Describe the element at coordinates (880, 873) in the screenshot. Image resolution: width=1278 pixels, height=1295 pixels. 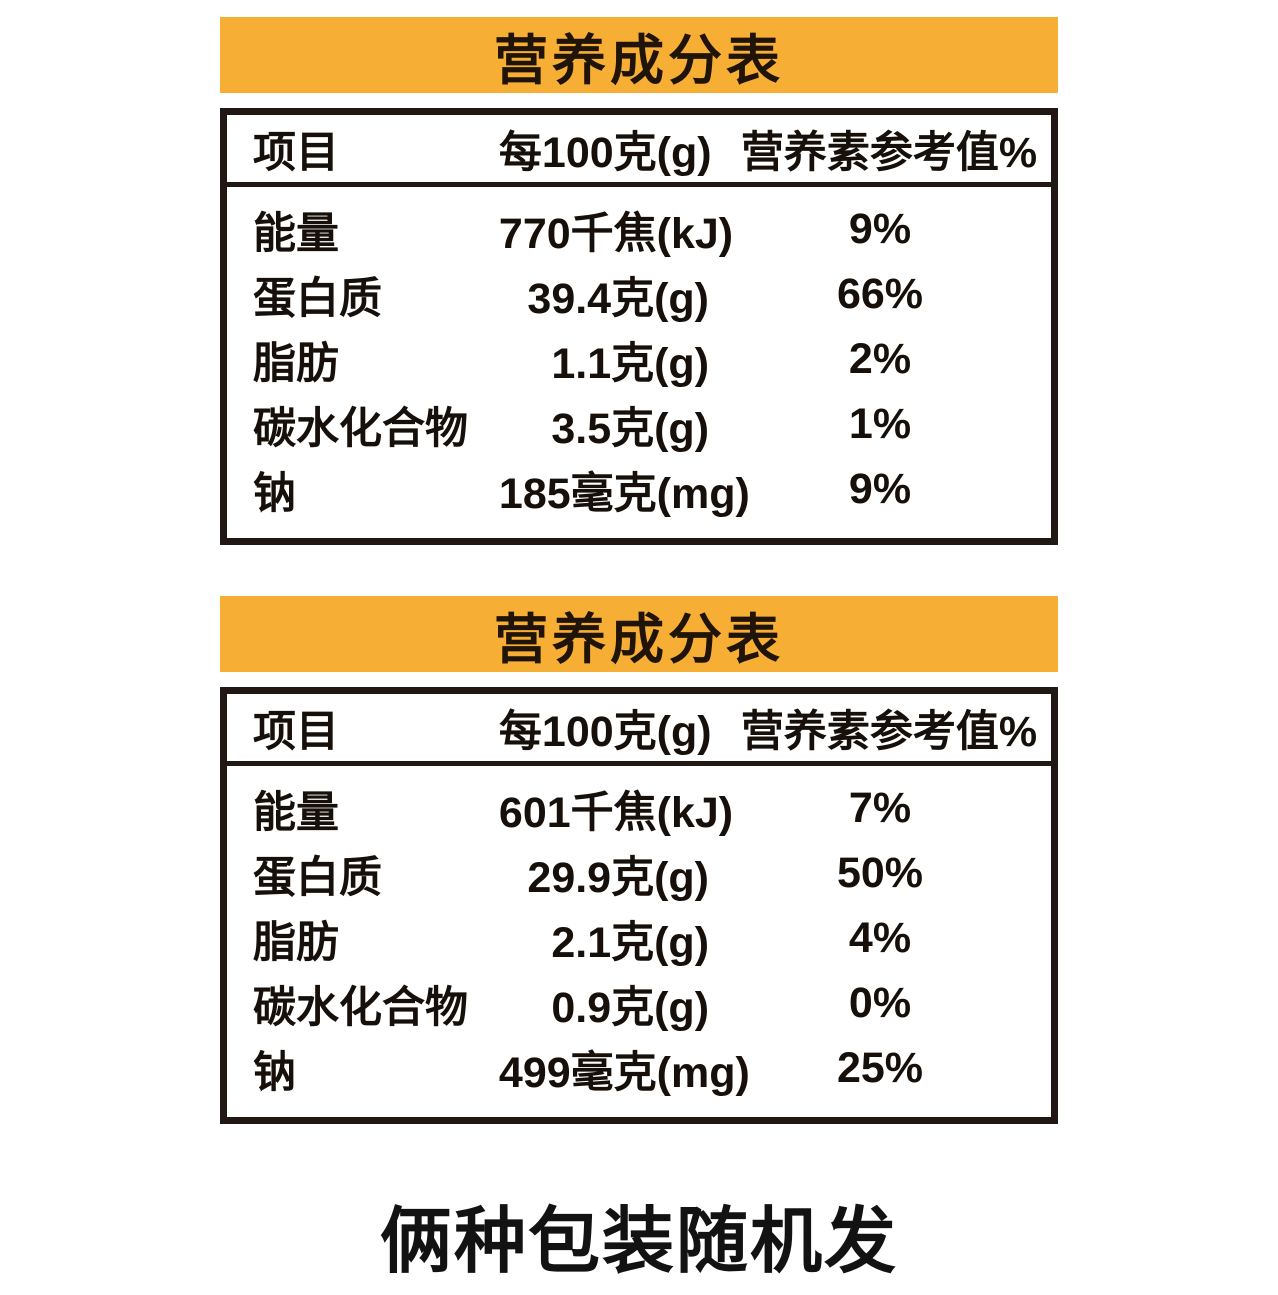
I see `nrv-cell: 50%` at that location.